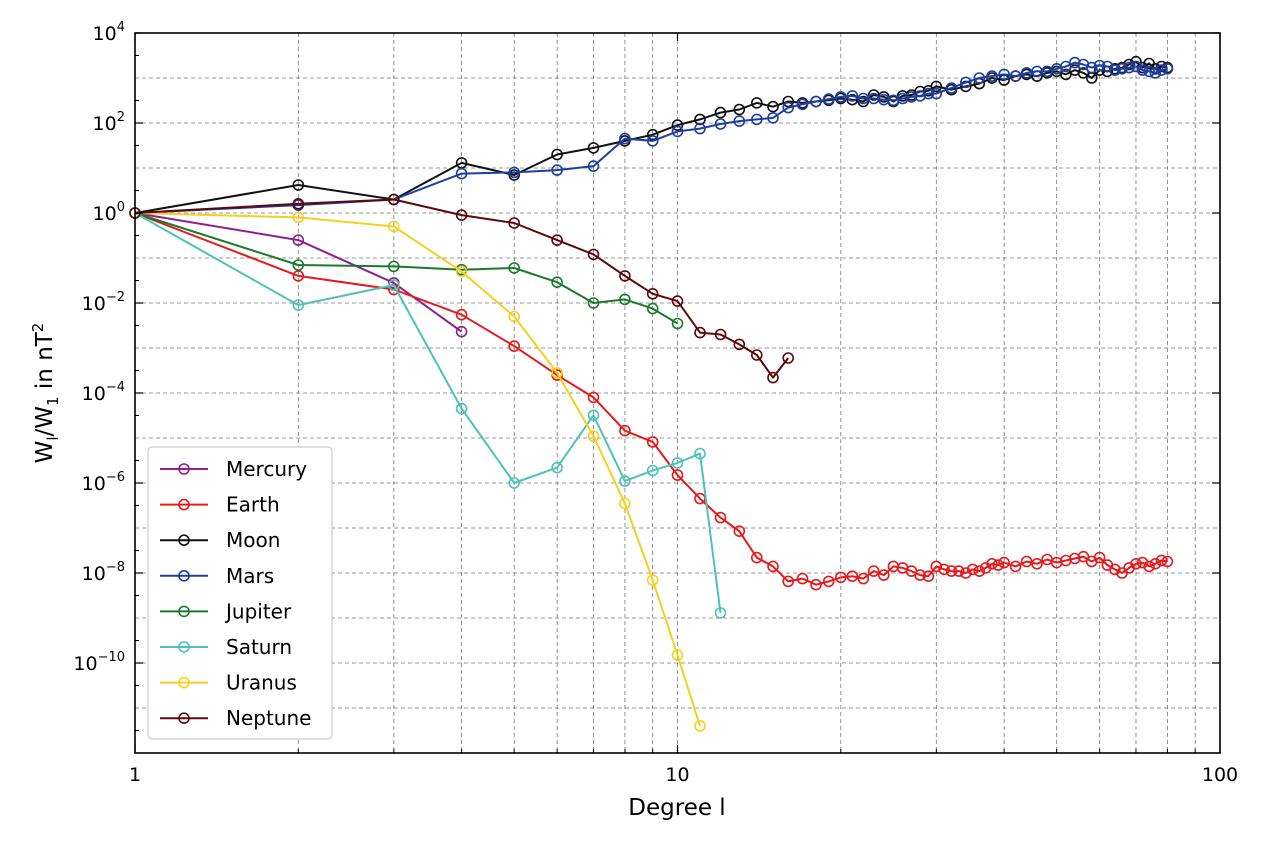 The width and height of the screenshot is (1280, 846). What do you see at coordinates (676, 808) in the screenshot?
I see `x-axis-label: Degree l` at bounding box center [676, 808].